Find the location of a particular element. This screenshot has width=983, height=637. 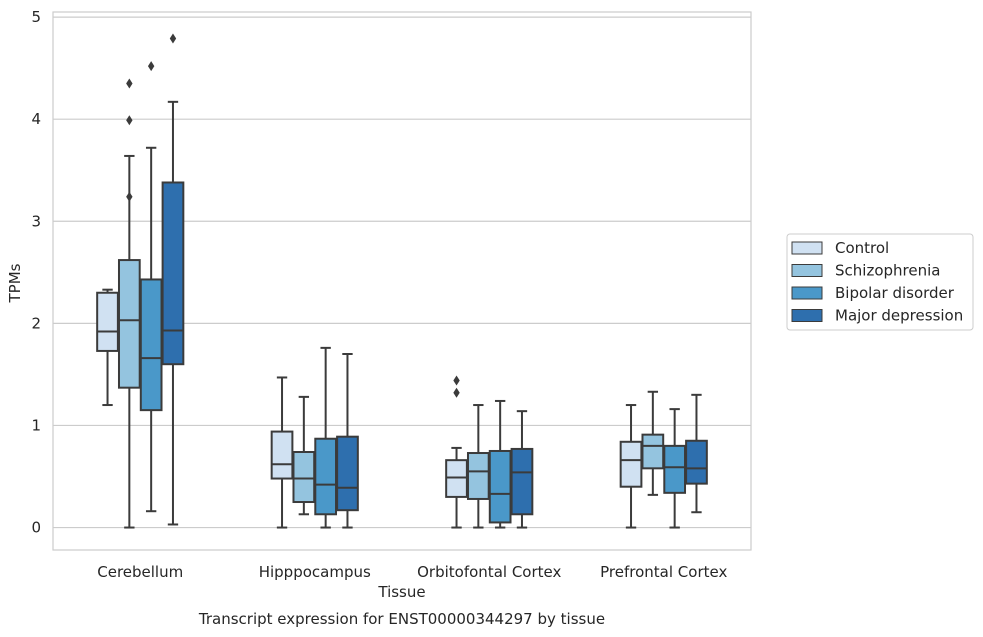

legend-label: Schizophrenia is located at coordinates (887, 271).